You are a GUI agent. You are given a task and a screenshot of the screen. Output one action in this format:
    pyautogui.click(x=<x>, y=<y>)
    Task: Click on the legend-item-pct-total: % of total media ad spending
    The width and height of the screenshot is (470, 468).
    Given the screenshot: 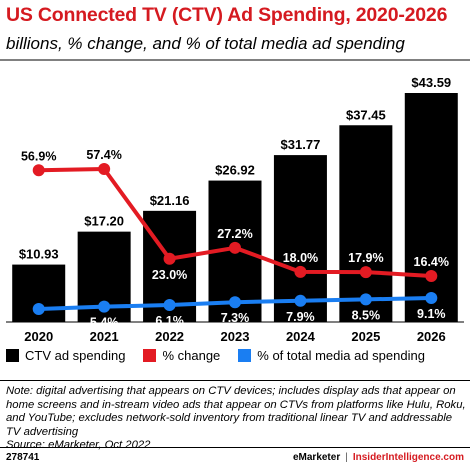 What is the action you would take?
    pyautogui.click(x=331, y=355)
    